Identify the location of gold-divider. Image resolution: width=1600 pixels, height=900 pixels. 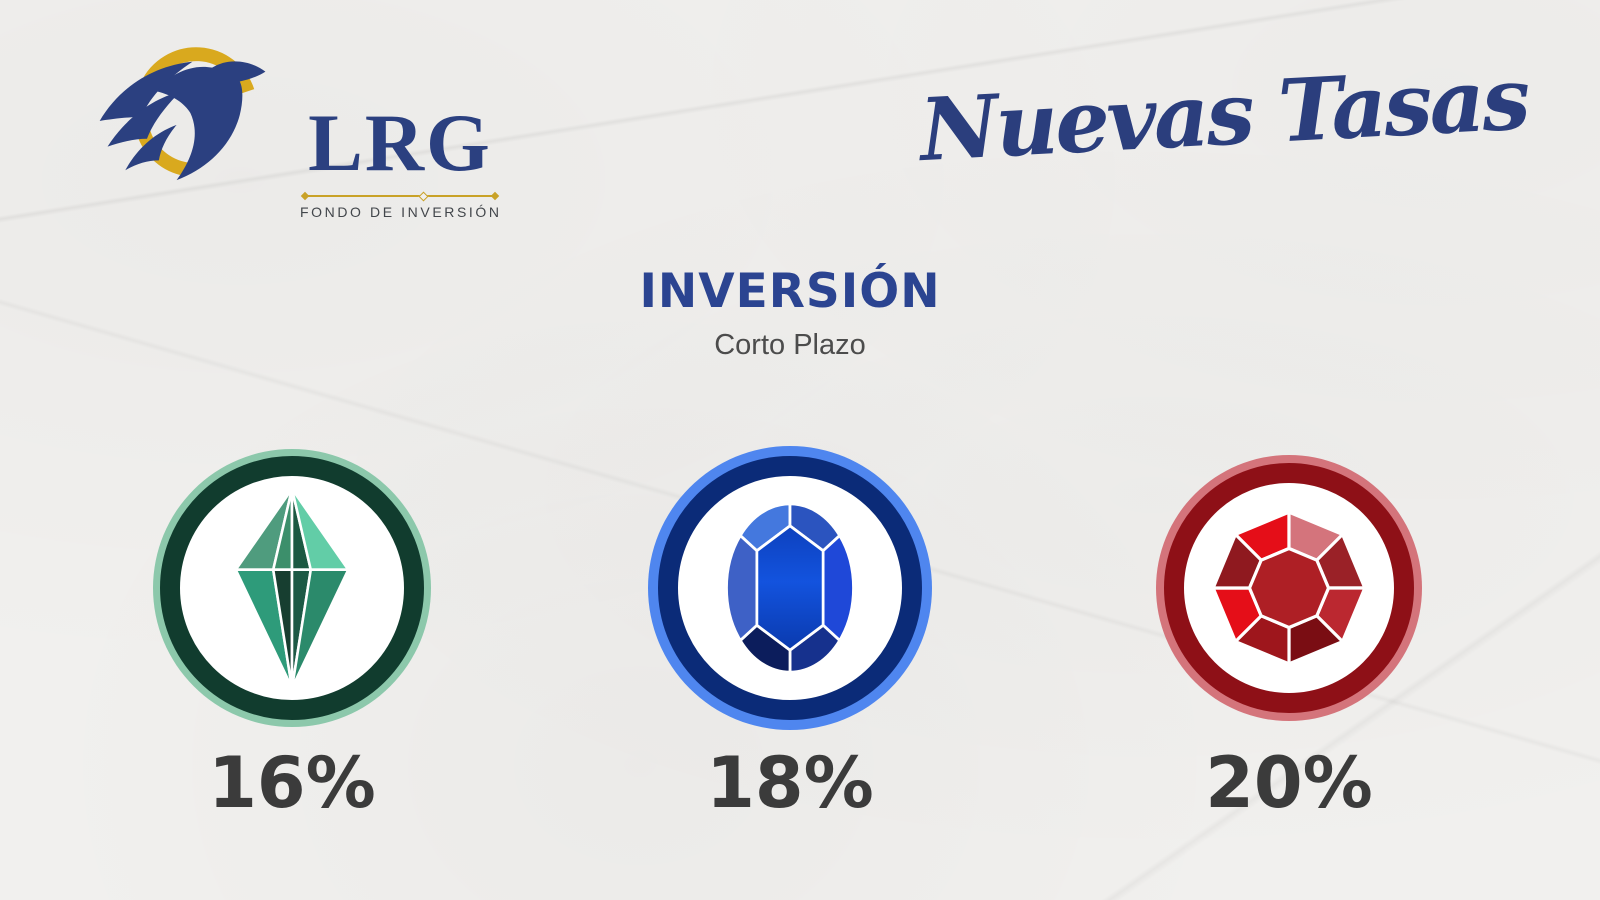
(400, 196).